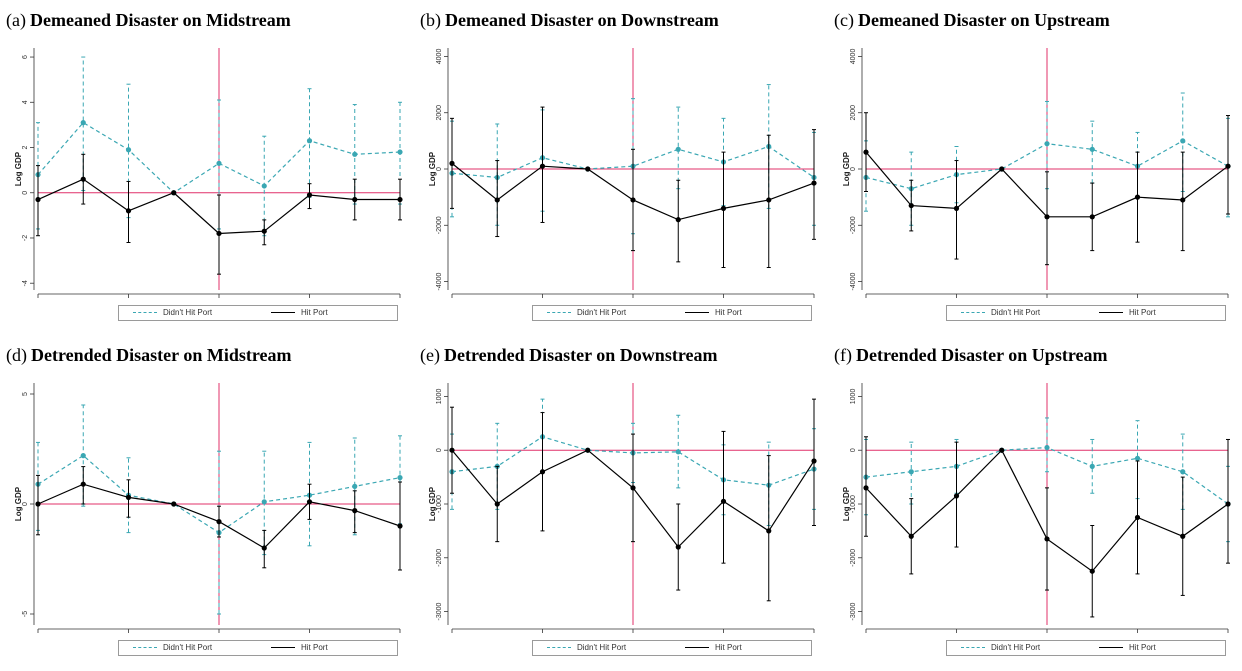 Image resolution: width=1242 pixels, height=671 pixels. Describe the element at coordinates (25, 147) in the screenshot. I see `y-tick-label: 2` at that location.